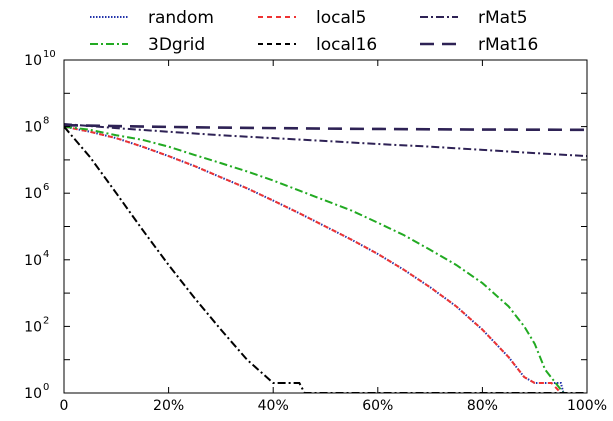  I want to click on legend-label: local16, so click(346, 45).